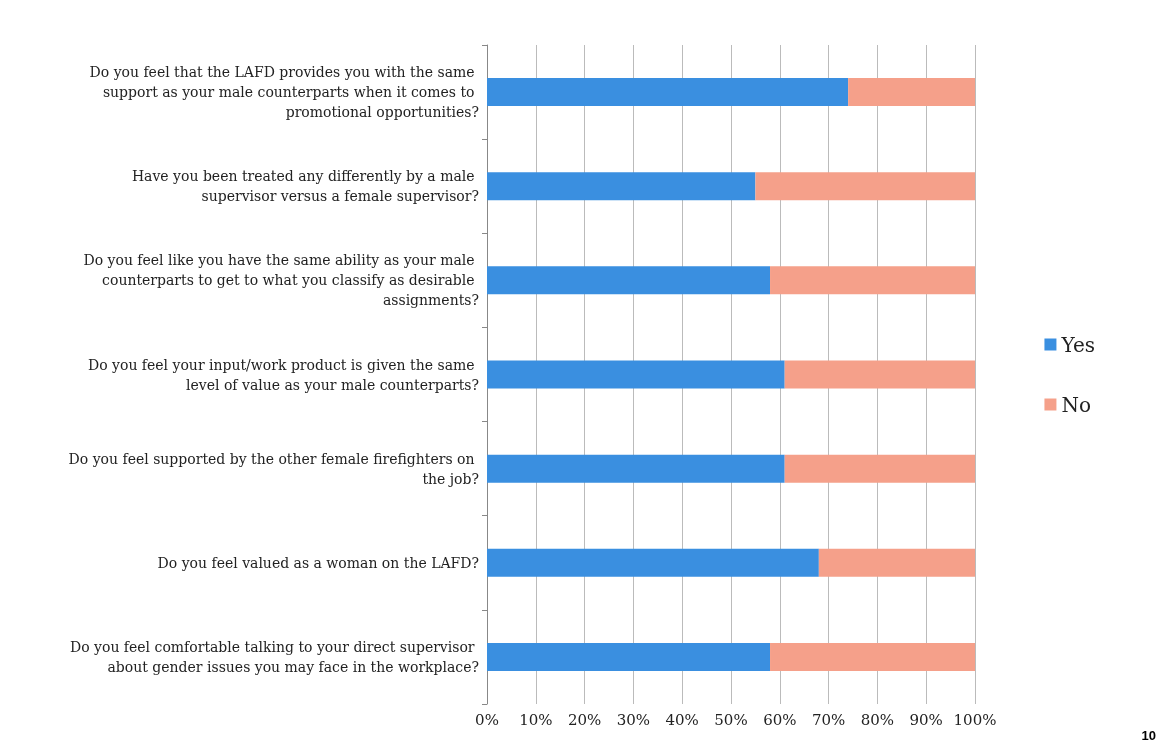 Image resolution: width=1160 pixels, height=749 pixels. Describe the element at coordinates (1078, 344) in the screenshot. I see `legend-label: Yes` at that location.